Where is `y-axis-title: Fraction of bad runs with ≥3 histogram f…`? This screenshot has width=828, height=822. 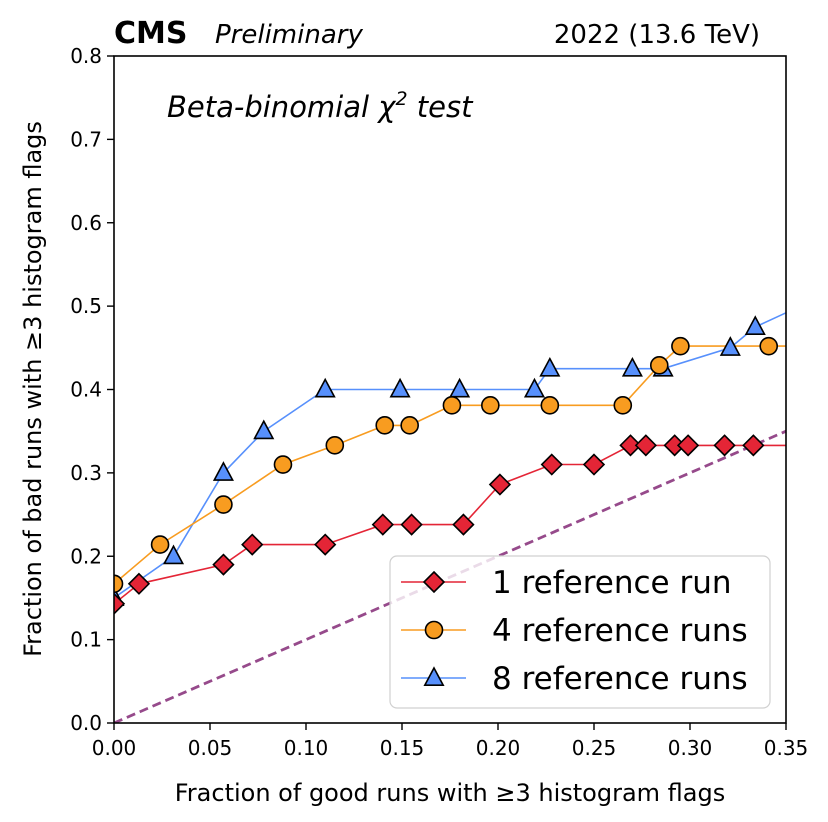
y-axis-title: Fraction of bad runs with ≥3 histogram f… is located at coordinates (33, 389).